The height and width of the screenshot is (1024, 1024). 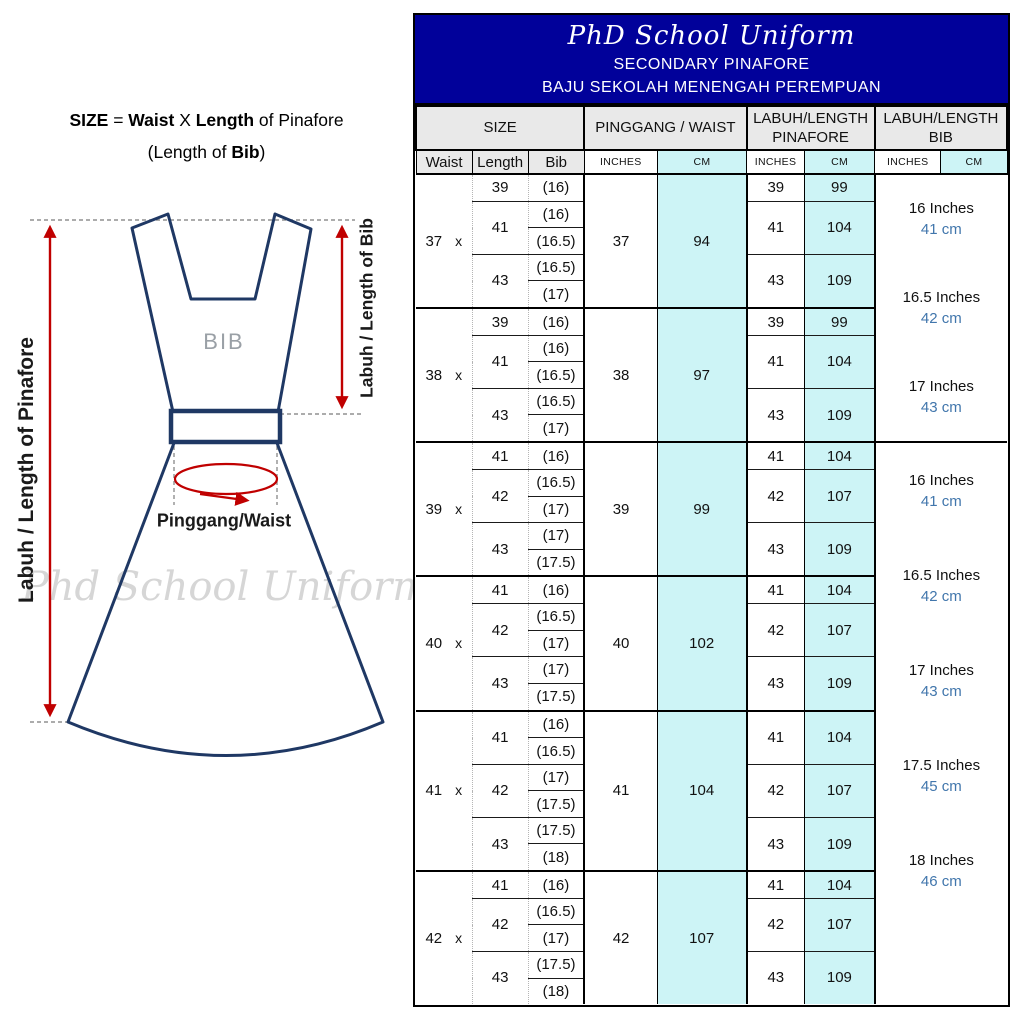 I want to click on subheader-bib-inches: INCHES, so click(x=908, y=162).